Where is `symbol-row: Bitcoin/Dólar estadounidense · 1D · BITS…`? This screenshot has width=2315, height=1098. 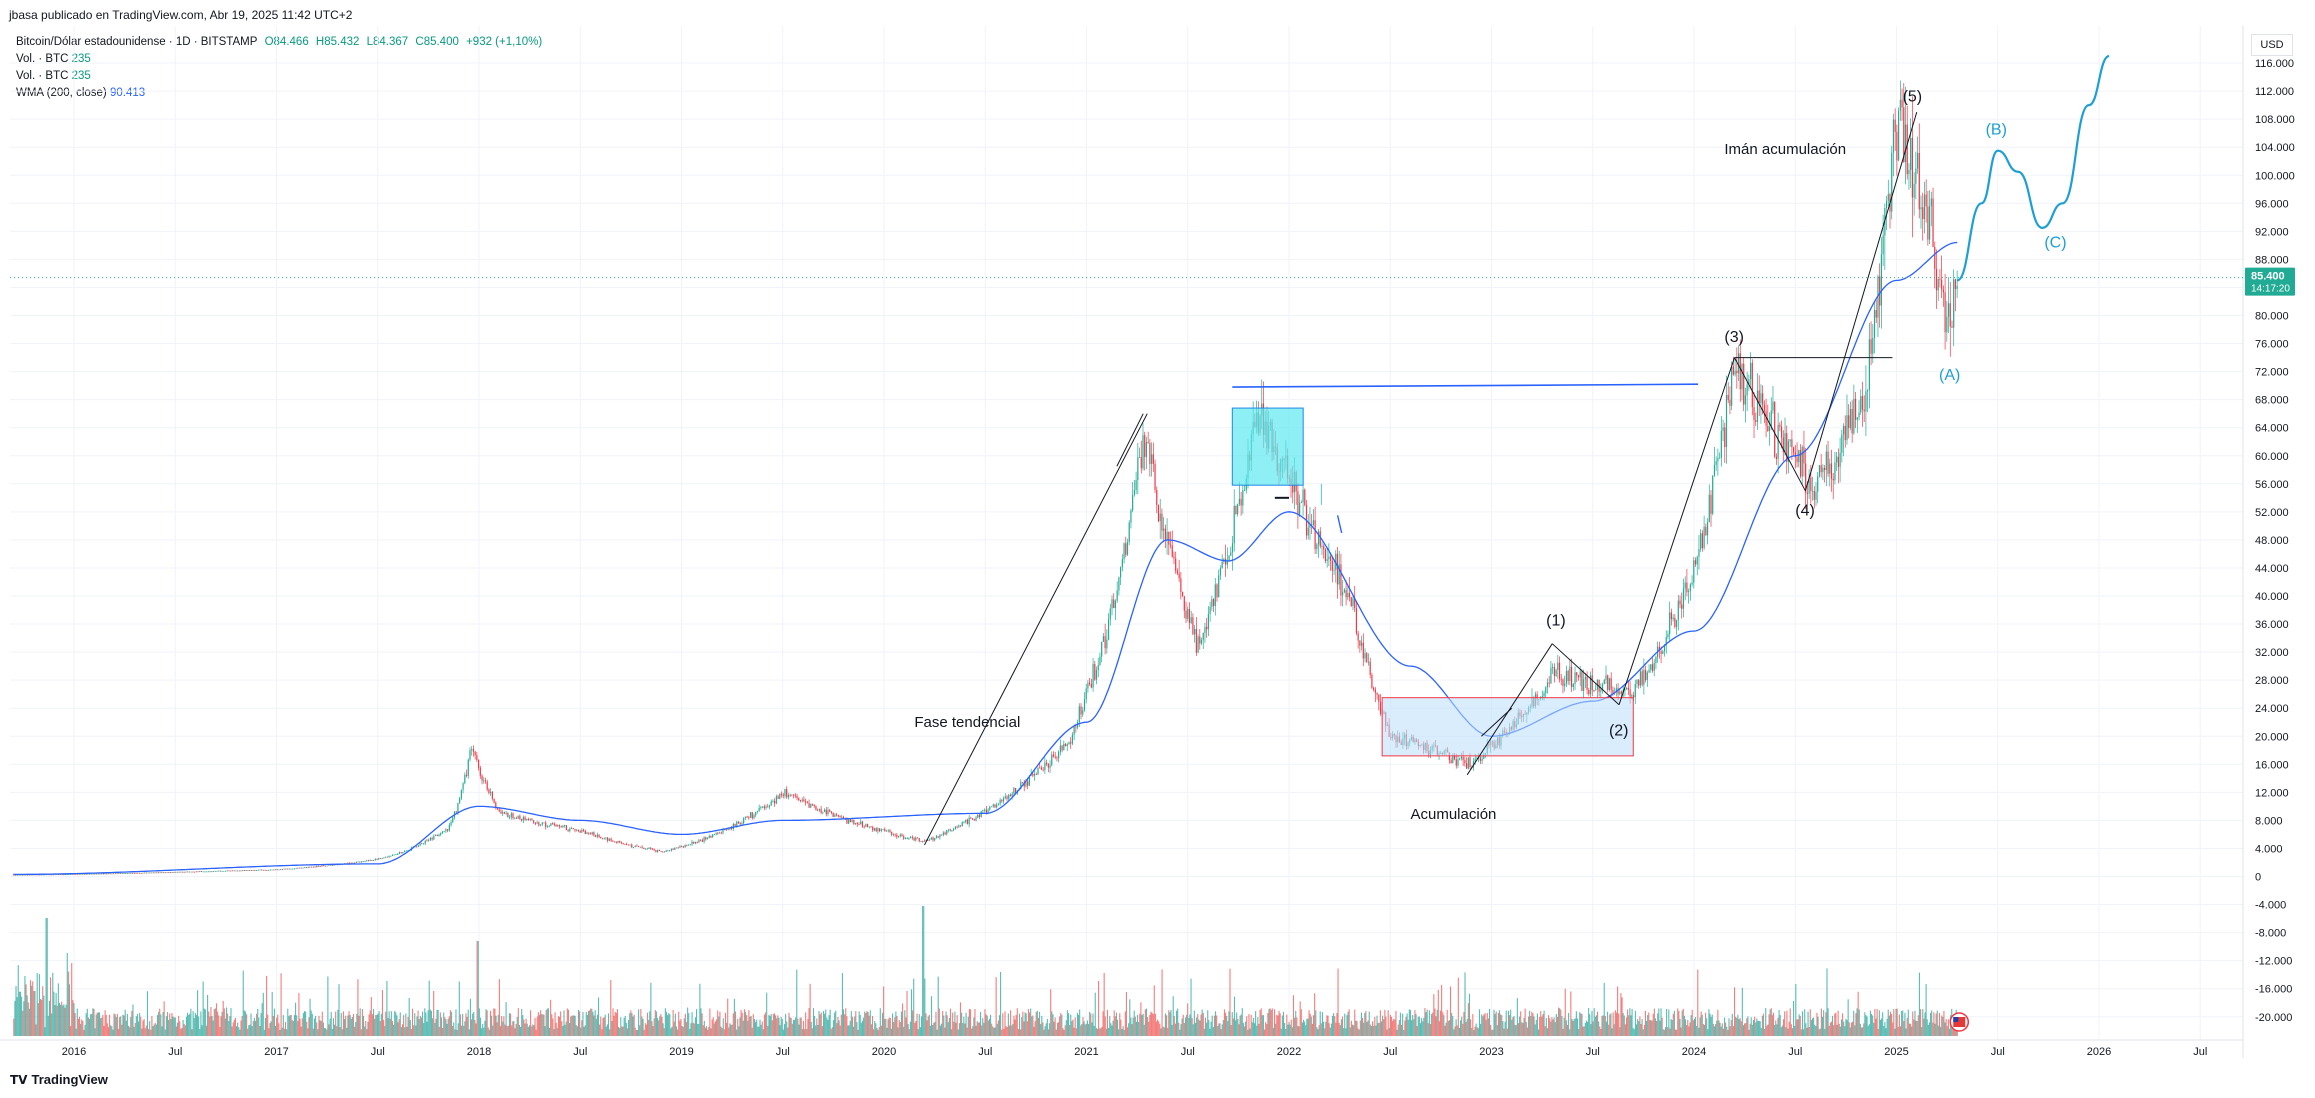
symbol-row: Bitcoin/Dólar estadounidense · 1D · BITS… is located at coordinates (281, 42).